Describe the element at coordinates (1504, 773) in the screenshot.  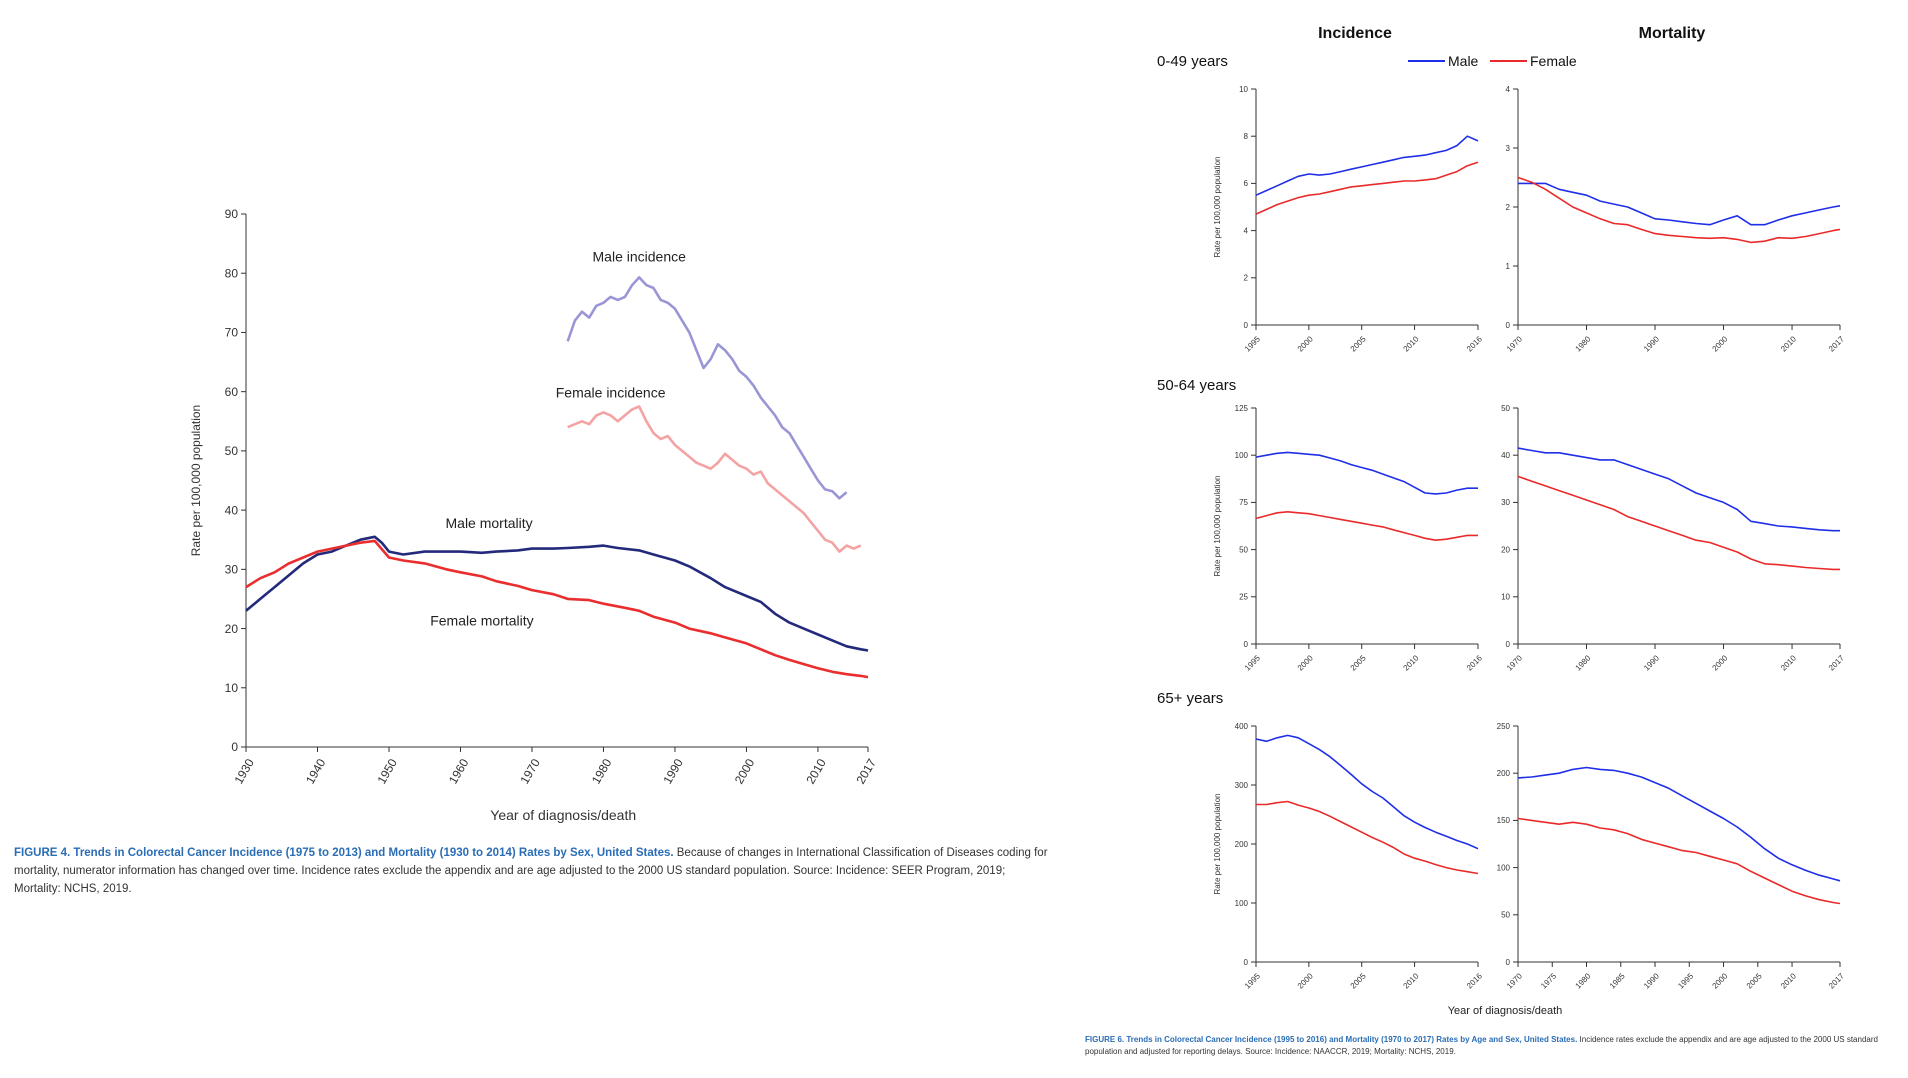
I see `fig6-mortality-65plus-y-tick-label: 200` at that location.